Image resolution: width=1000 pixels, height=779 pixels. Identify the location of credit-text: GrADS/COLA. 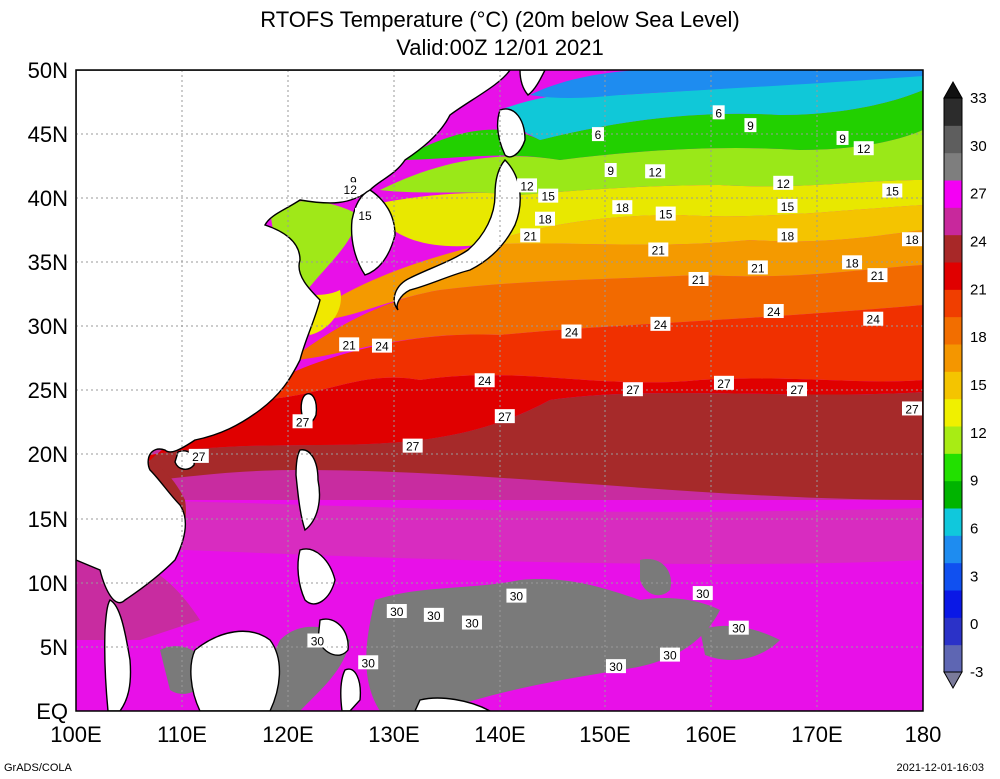
(38, 768).